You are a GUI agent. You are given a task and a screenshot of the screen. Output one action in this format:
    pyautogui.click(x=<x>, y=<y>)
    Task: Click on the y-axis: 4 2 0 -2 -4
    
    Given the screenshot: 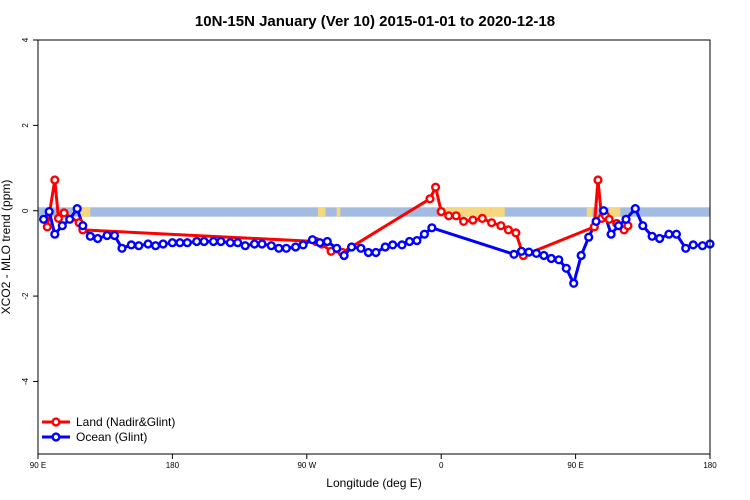 What is the action you would take?
    pyautogui.click(x=29, y=211)
    